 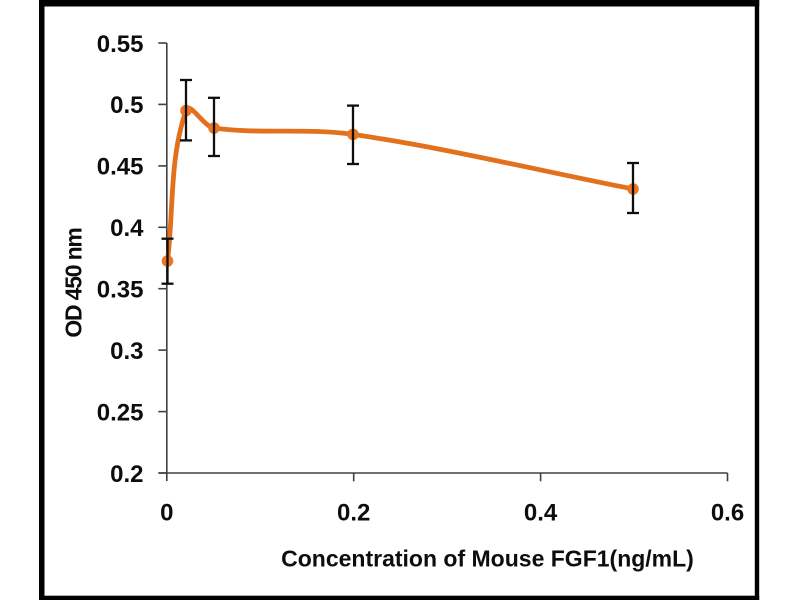 I want to click on svg-text: 0.25, so click(x=120, y=412).